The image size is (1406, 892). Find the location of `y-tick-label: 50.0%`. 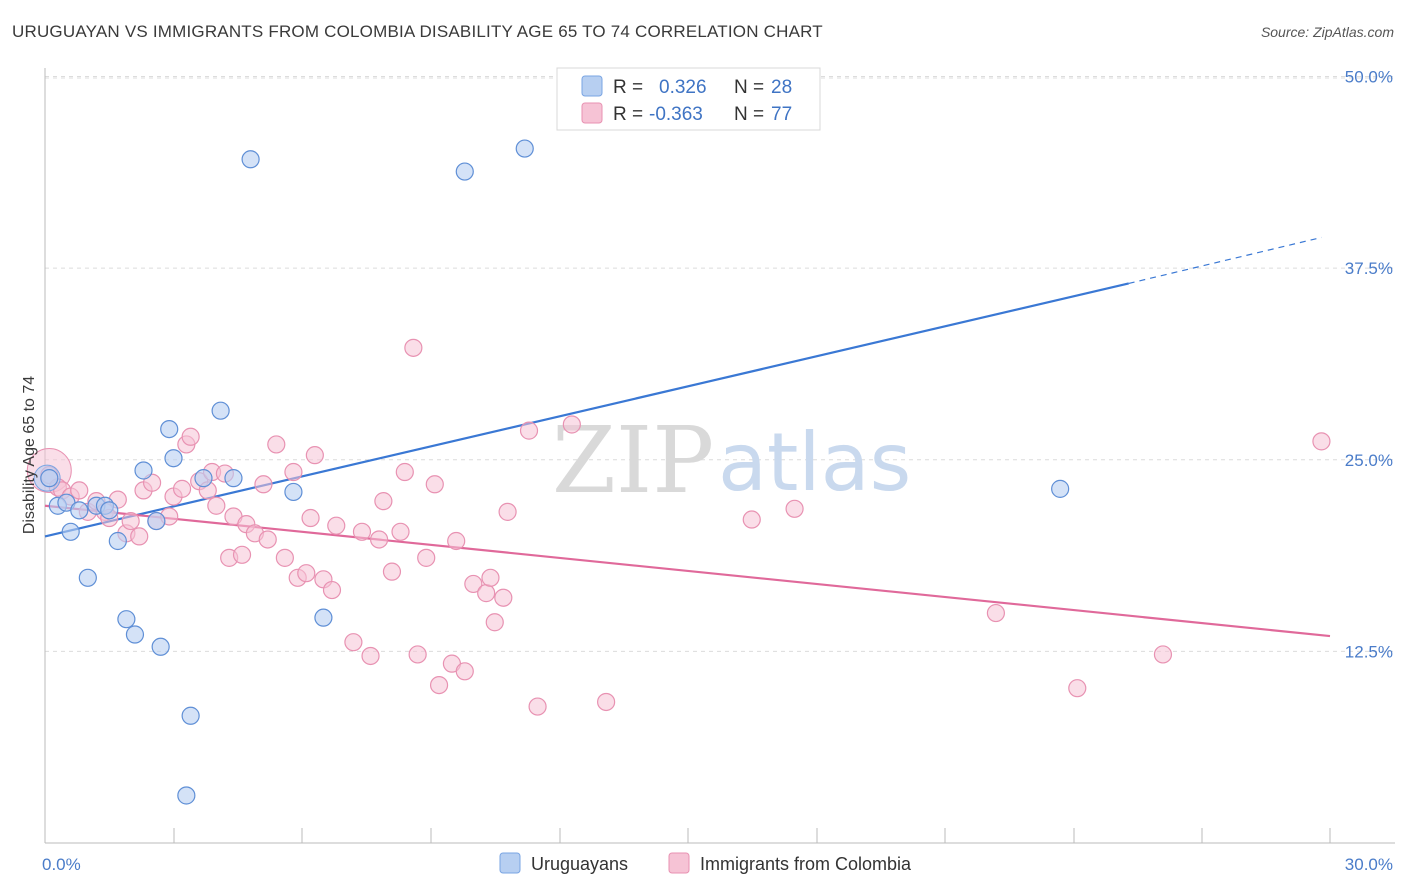

y-tick-label: 50.0% is located at coordinates (1369, 77).